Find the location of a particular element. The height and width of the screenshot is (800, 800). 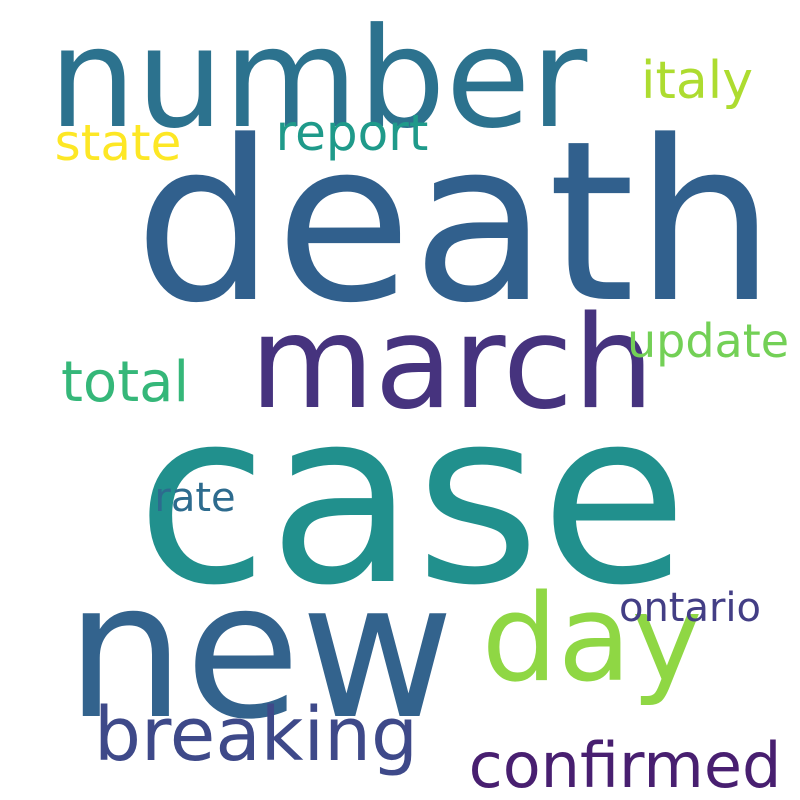

word-report: report is located at coordinates (352, 133).